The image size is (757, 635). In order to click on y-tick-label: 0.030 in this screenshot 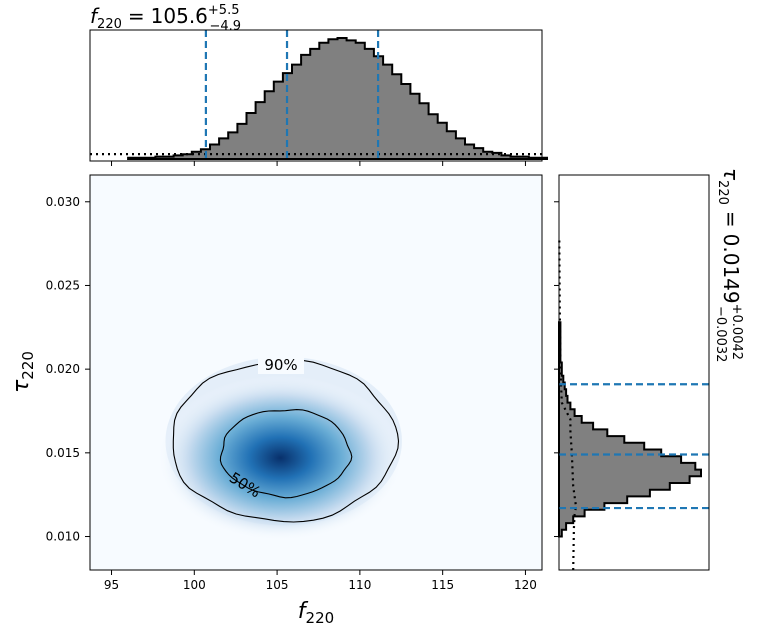, I will do `click(63, 202)`.